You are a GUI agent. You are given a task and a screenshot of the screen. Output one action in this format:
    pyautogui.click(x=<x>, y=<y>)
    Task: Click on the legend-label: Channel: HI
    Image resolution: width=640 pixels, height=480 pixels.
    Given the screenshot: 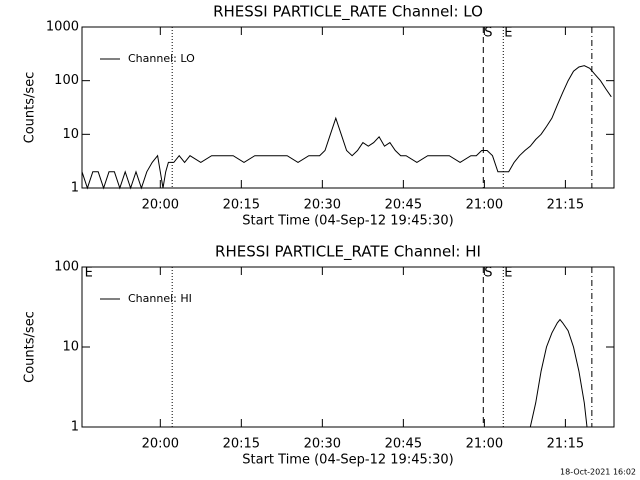 What is the action you would take?
    pyautogui.click(x=160, y=298)
    